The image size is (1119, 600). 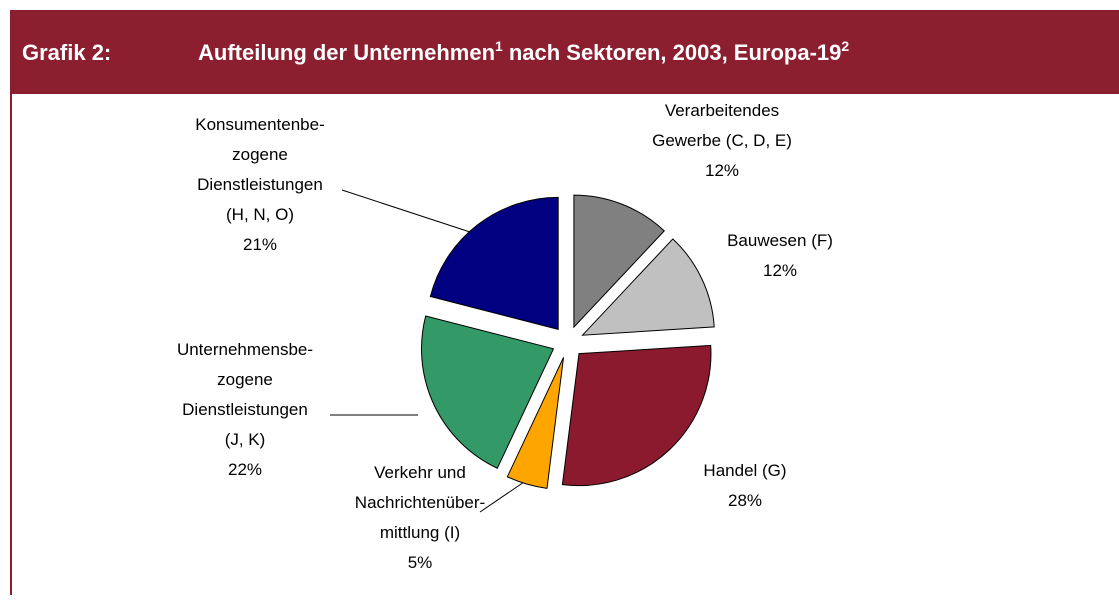 What do you see at coordinates (245, 469) in the screenshot?
I see `value-label: 22%` at bounding box center [245, 469].